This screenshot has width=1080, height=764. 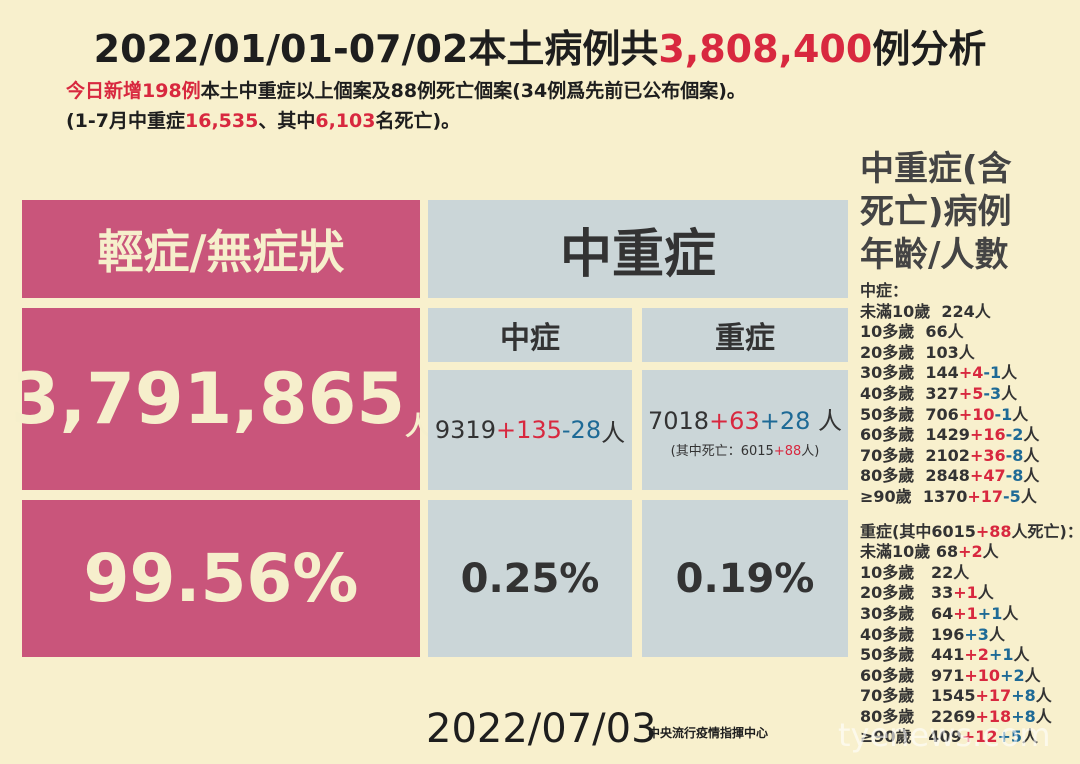 I want to click on subtitle-line: (1-7月中重症16,535、其中6,103名死亡)。, so click(x=263, y=119).